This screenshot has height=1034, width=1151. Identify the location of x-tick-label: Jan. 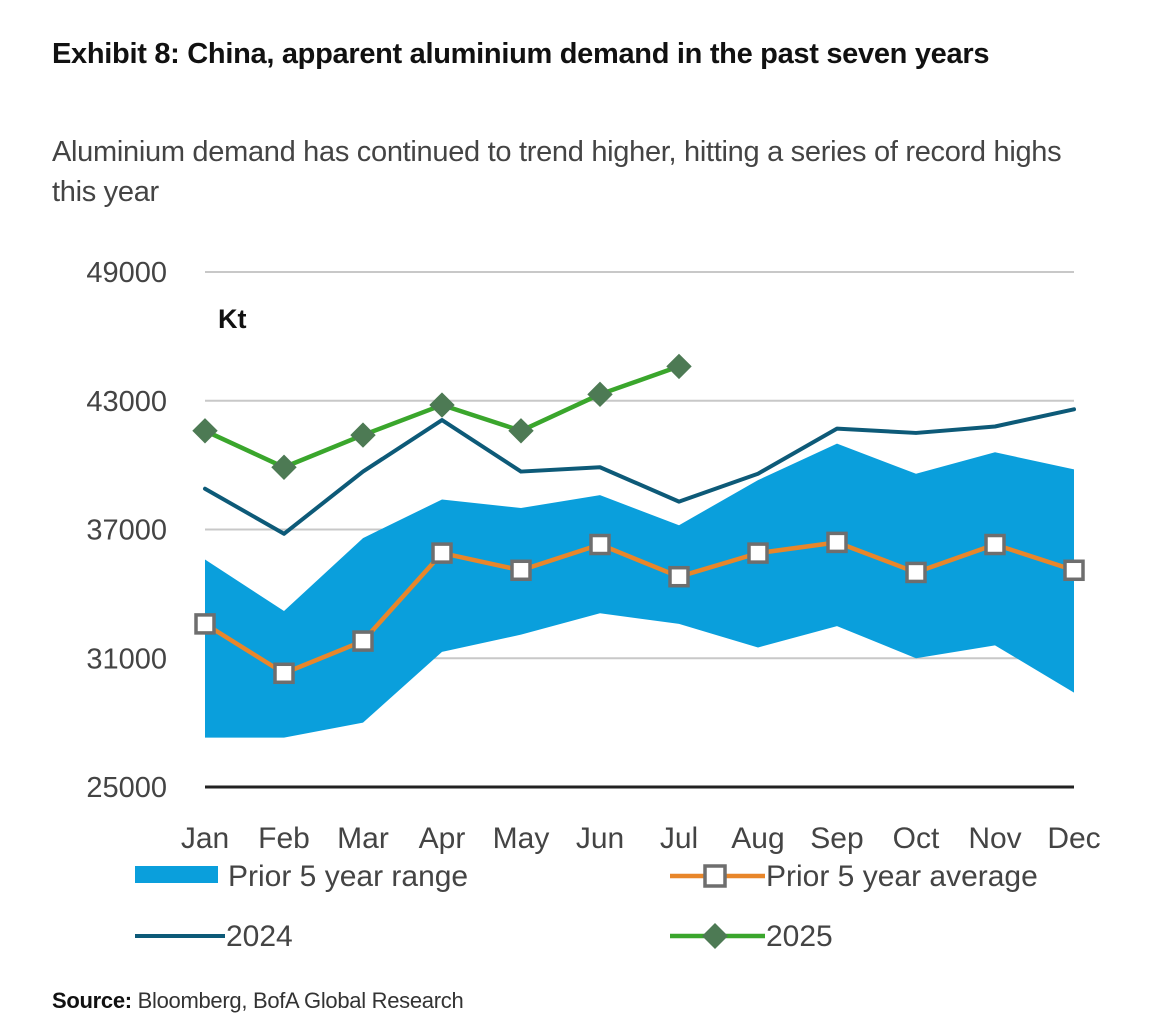
(205, 838).